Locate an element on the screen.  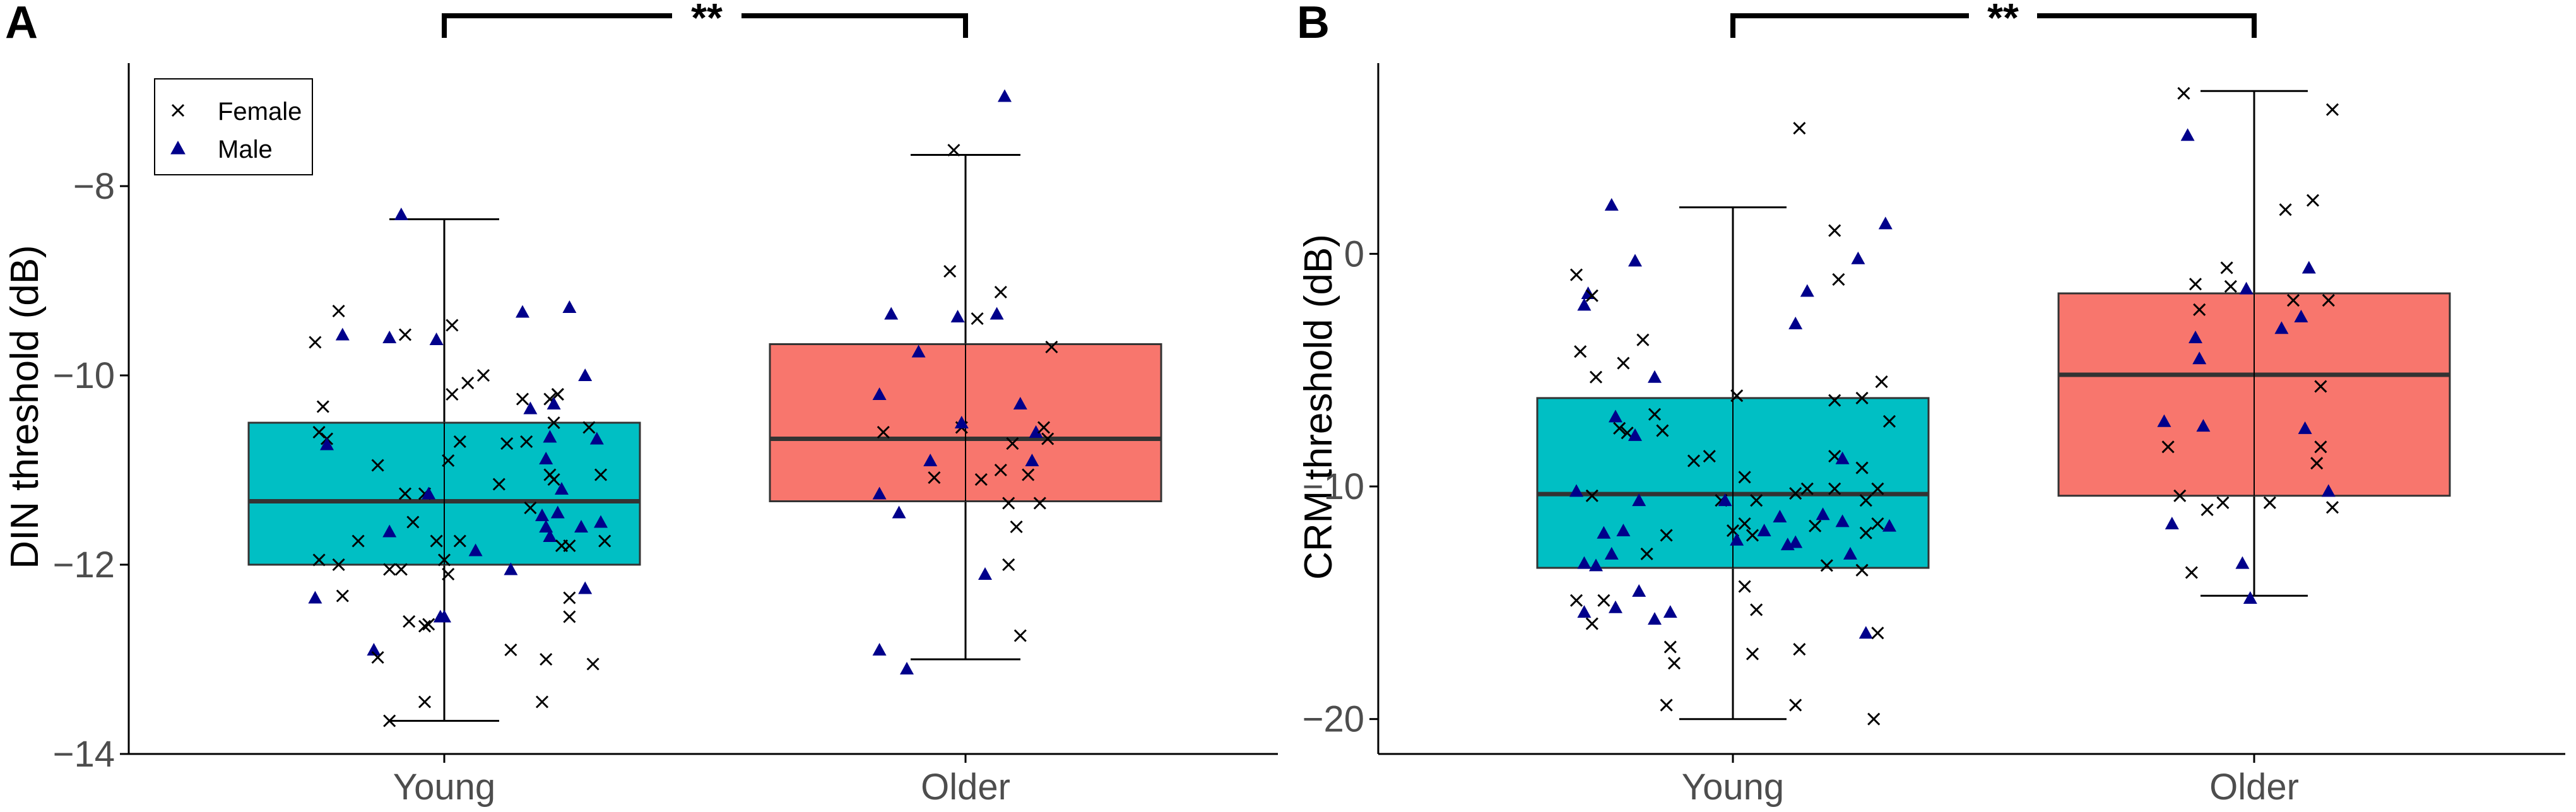
legend-female-marker is located at coordinates (178, 110).